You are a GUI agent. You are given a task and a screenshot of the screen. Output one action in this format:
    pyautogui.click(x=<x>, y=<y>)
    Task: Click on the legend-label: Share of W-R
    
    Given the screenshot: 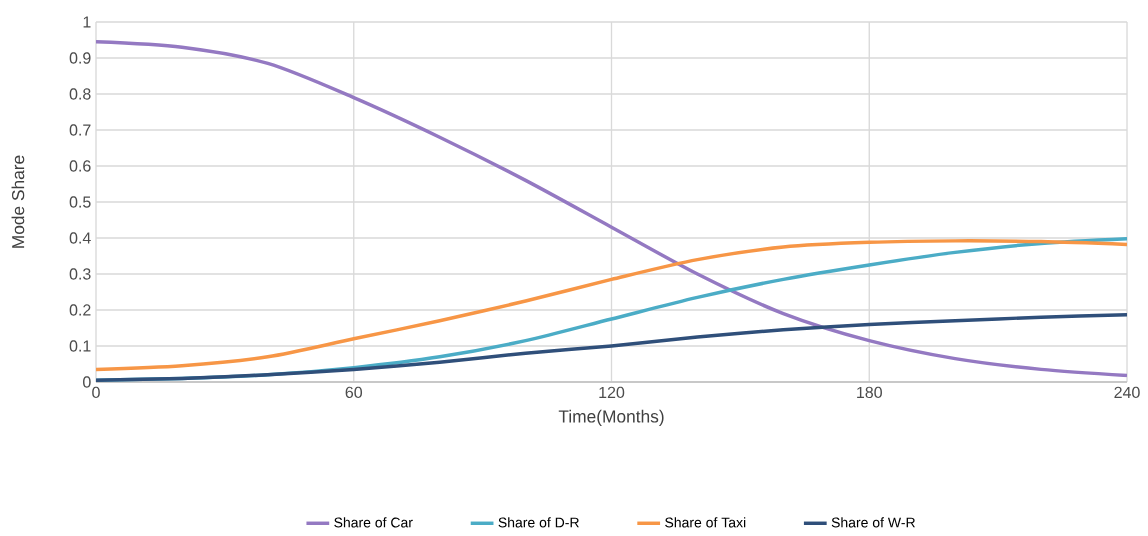 What is the action you would take?
    pyautogui.click(x=873, y=522)
    